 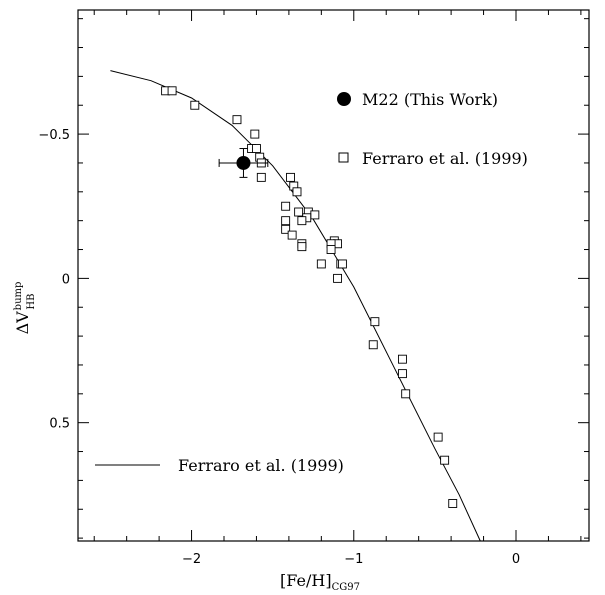 I want to click on x-axis-label: [Fe/H]CG97, so click(x=320, y=582).